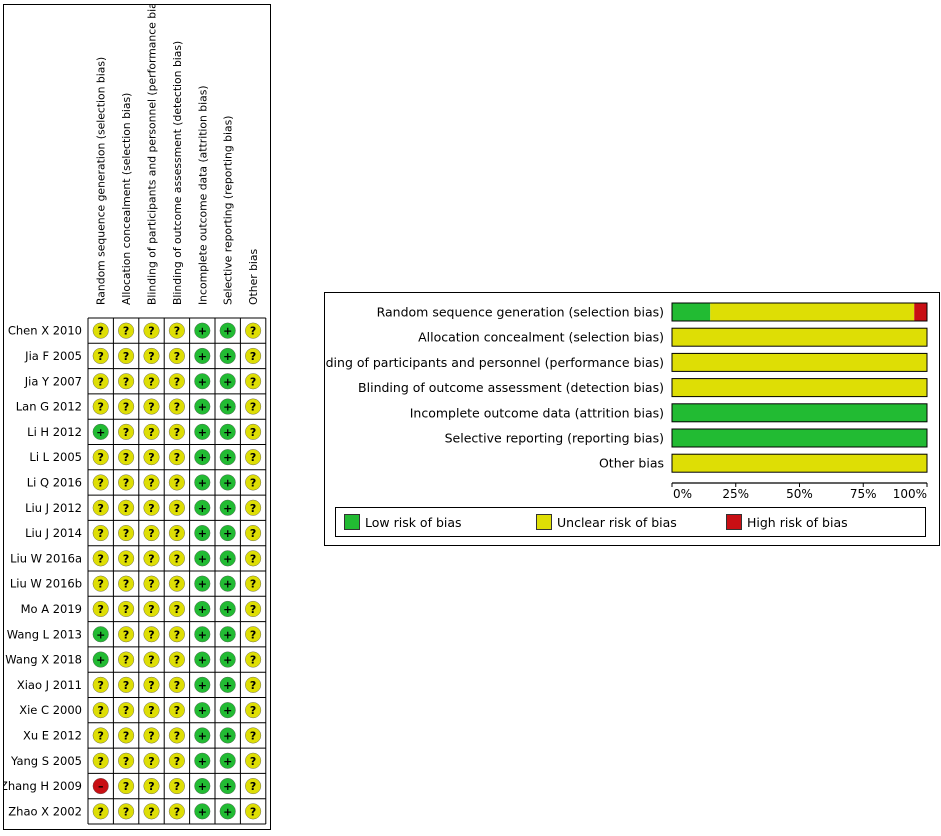 Image resolution: width=941 pixels, height=836 pixels. What do you see at coordinates (863, 494) in the screenshot?
I see `x-tick-label: 75%` at bounding box center [863, 494].